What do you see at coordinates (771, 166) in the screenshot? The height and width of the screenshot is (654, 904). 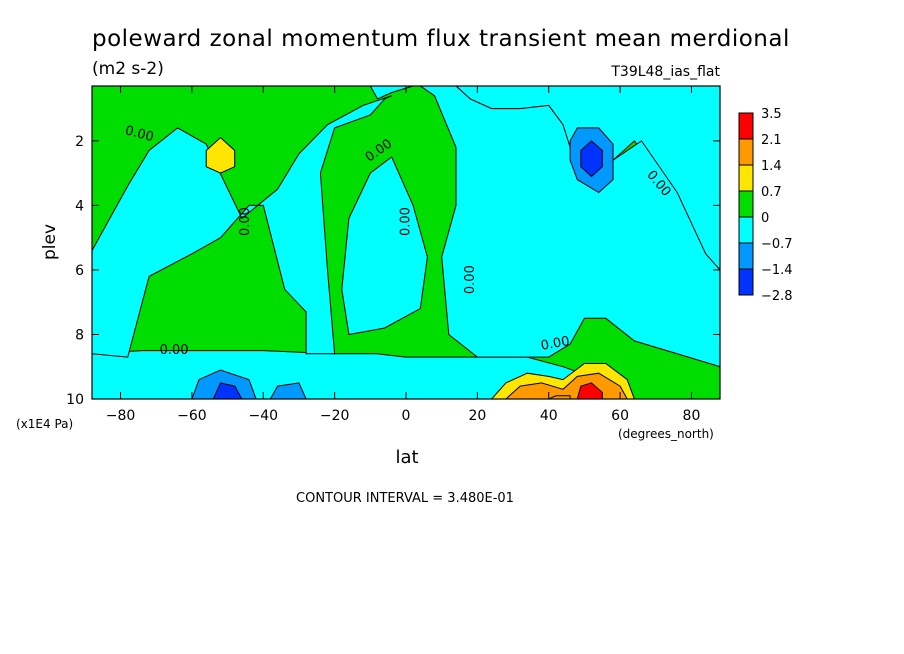 I see `colorbar-label: 1.4` at bounding box center [771, 166].